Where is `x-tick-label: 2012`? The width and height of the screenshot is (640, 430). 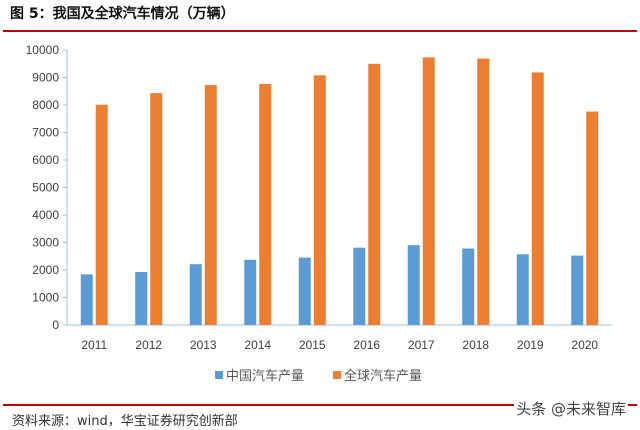 x-tick-label: 2012 is located at coordinates (148, 345).